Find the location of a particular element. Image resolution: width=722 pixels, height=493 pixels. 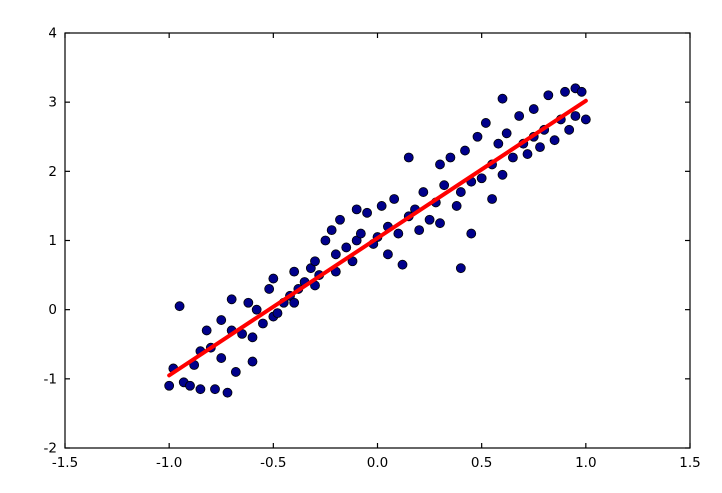

y-tick-label: 0 is located at coordinates (52, 310).